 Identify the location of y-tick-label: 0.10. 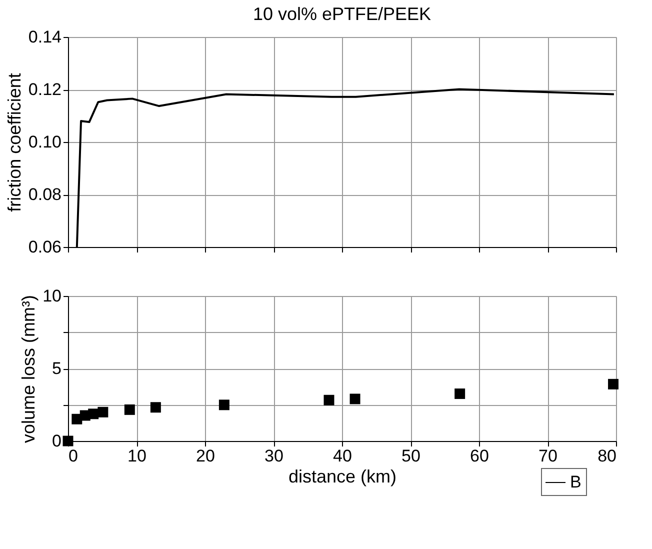
(45, 142).